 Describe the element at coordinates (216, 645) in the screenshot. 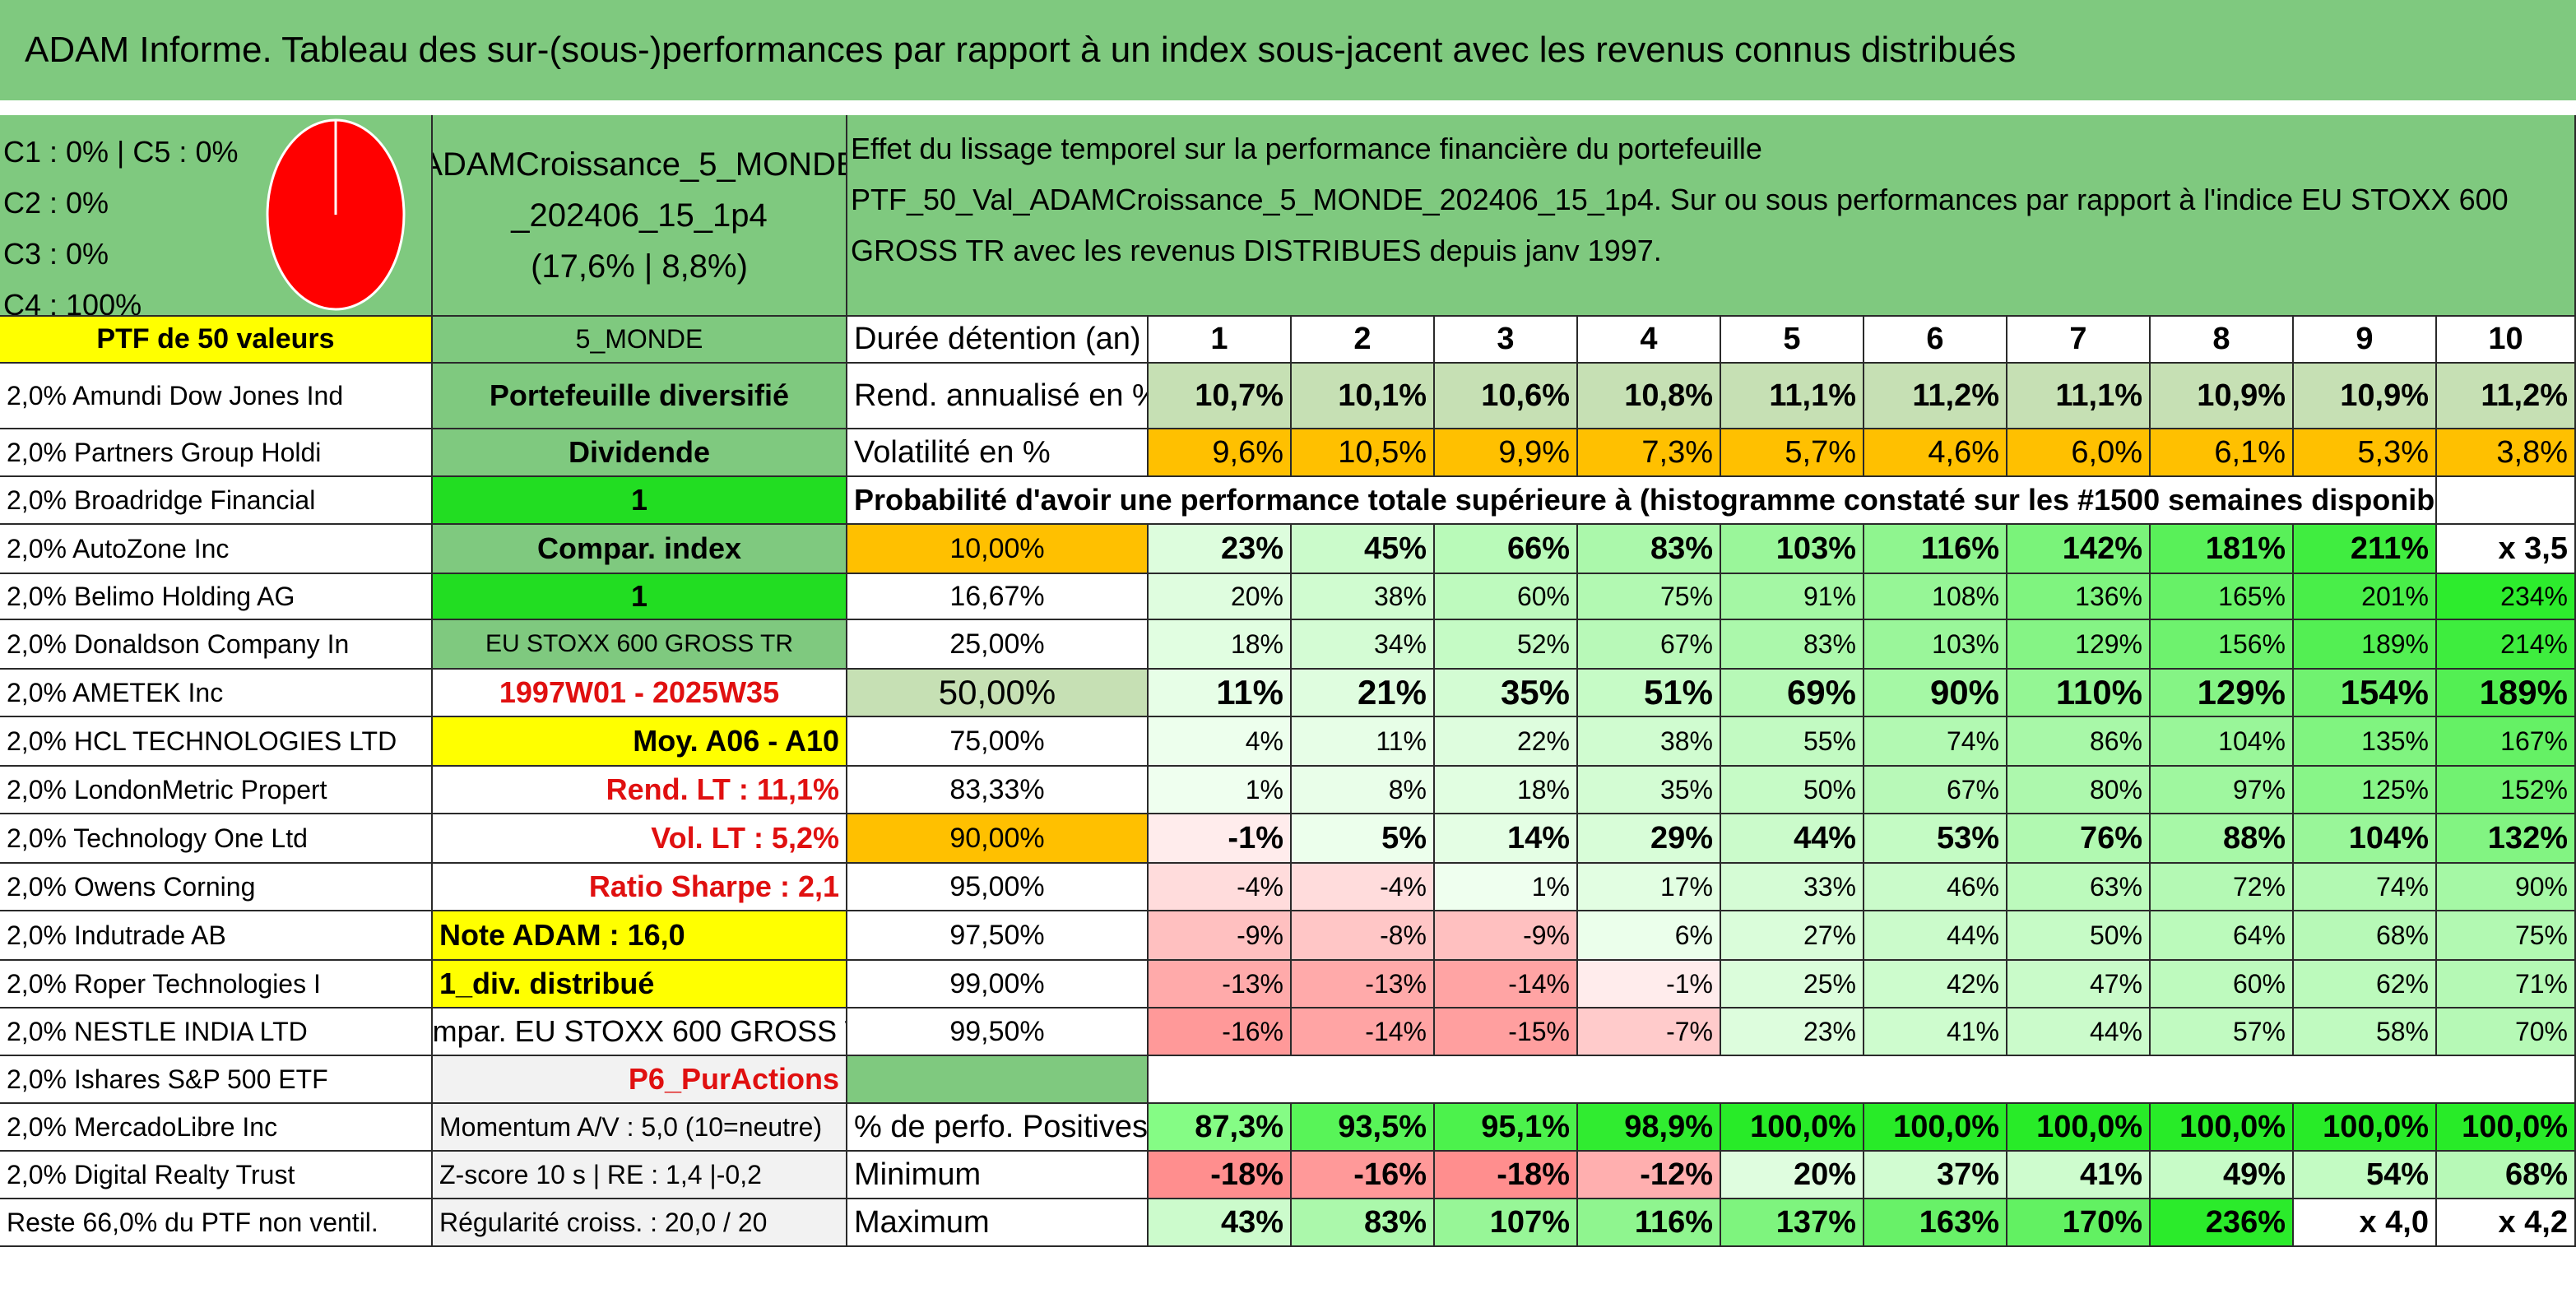

I see `holding-item: 2,0% Donaldson Company In` at that location.